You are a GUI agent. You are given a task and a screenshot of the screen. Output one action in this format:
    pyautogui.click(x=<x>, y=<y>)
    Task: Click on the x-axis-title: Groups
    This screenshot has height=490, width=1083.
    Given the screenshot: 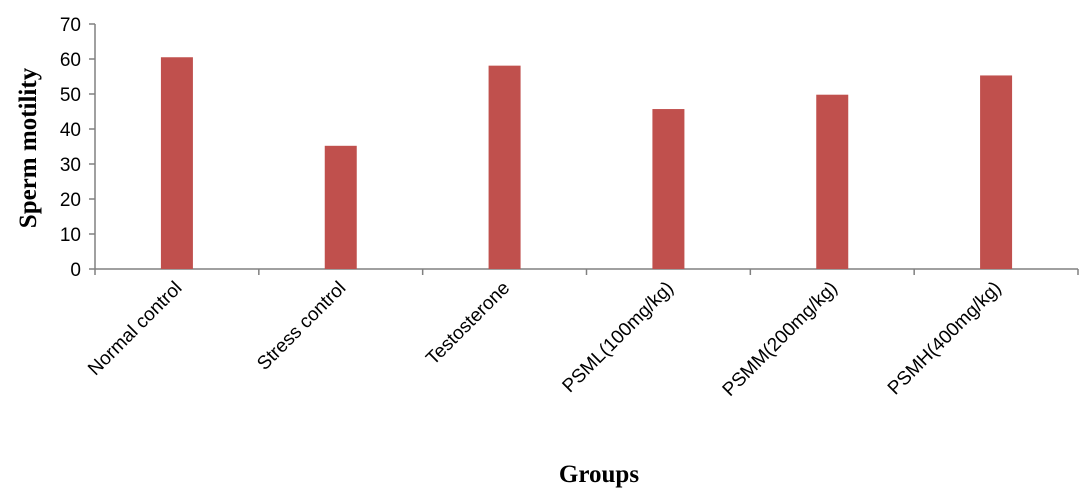 What is the action you would take?
    pyautogui.click(x=599, y=474)
    